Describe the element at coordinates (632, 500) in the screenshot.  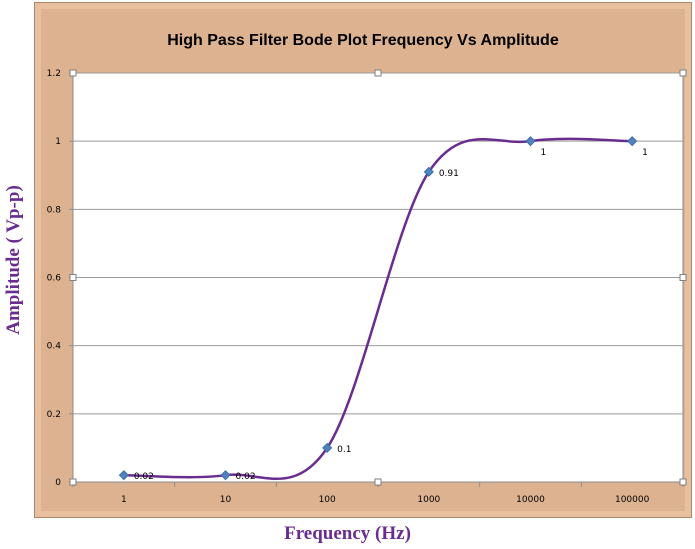
I see `x-tick-label: 100000` at that location.